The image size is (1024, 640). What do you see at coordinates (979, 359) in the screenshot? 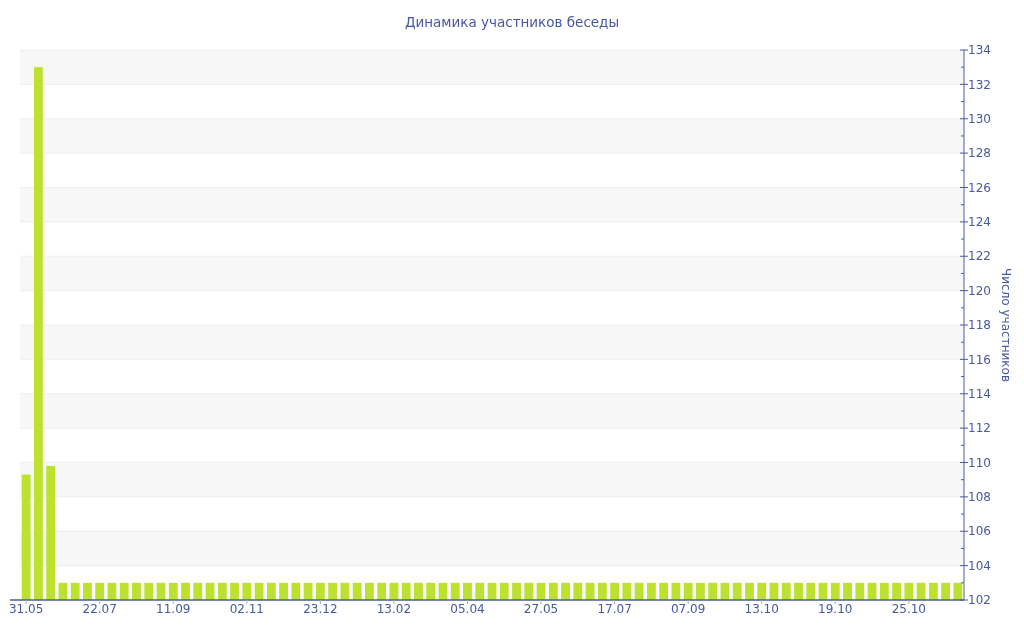
I see `y-tick-label: 116` at bounding box center [979, 359].